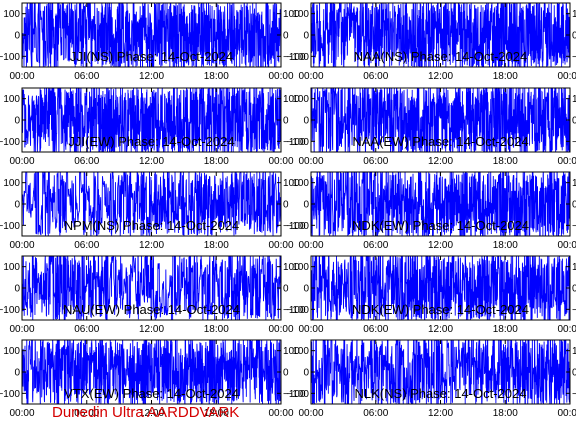 This screenshot has height=432, width=576. Describe the element at coordinates (151, 56) in the screenshot. I see `panel-title: JJI(NS) Phase: 14-Oct-2024` at that location.